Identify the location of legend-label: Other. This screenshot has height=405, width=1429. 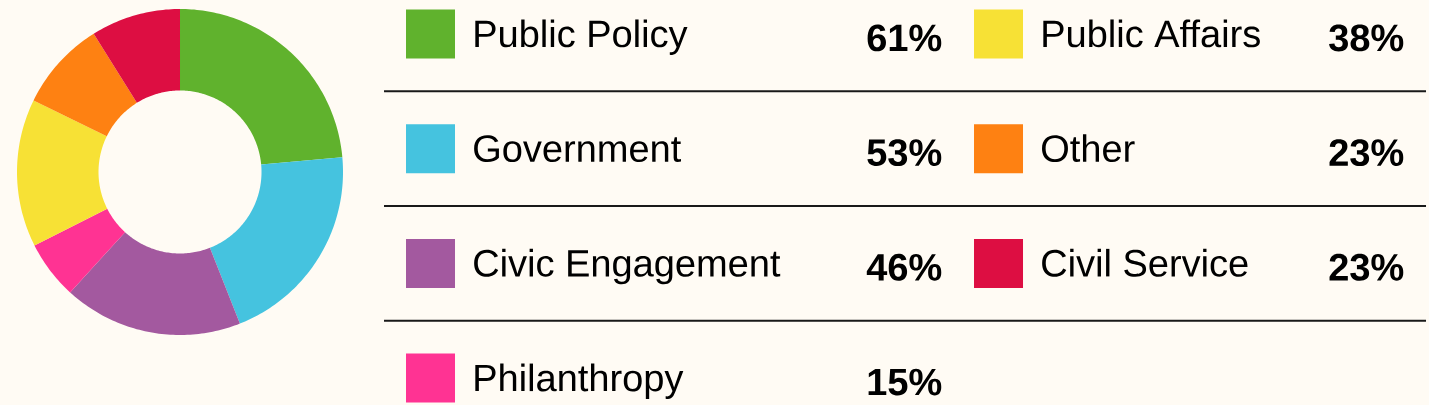
(1088, 148).